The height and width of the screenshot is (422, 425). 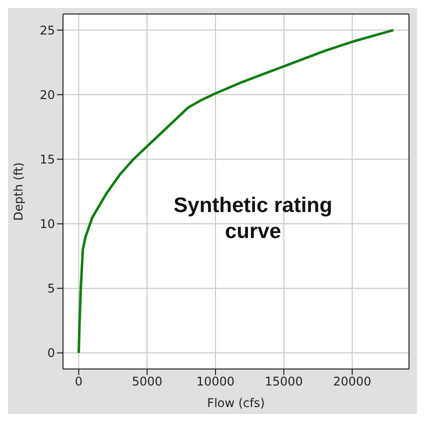 What do you see at coordinates (47, 224) in the screenshot?
I see `y-tick-label: 10` at bounding box center [47, 224].